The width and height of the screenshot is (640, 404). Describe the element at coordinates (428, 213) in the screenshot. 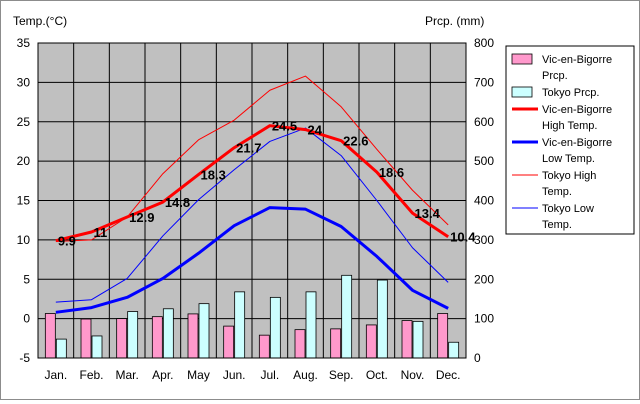

I see `data-label: 13.4` at that location.